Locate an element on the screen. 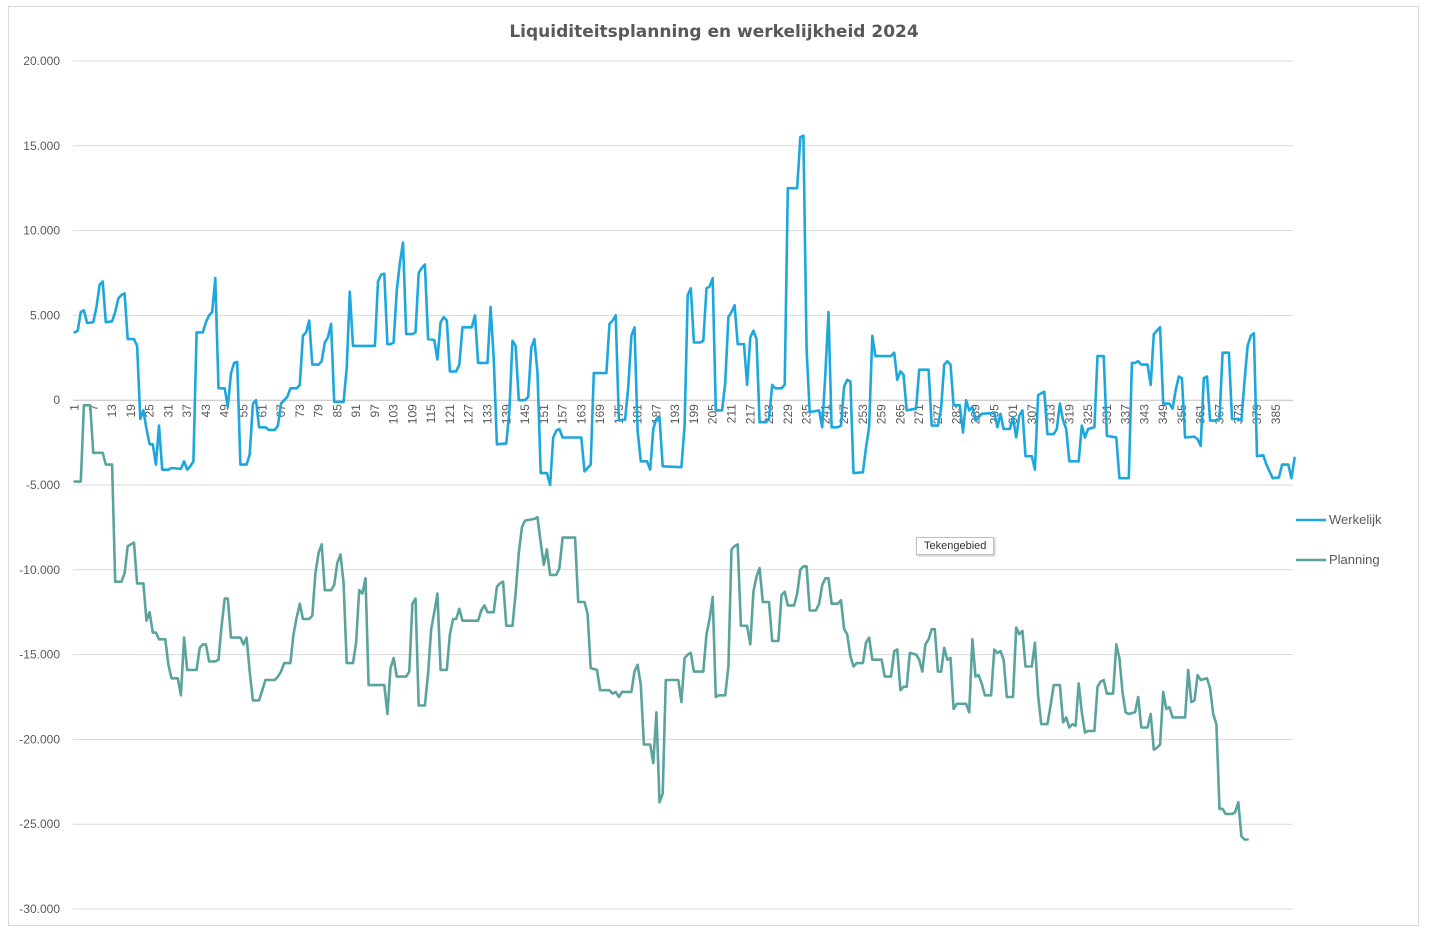  x-tick-label: 25 is located at coordinates (150, 411).